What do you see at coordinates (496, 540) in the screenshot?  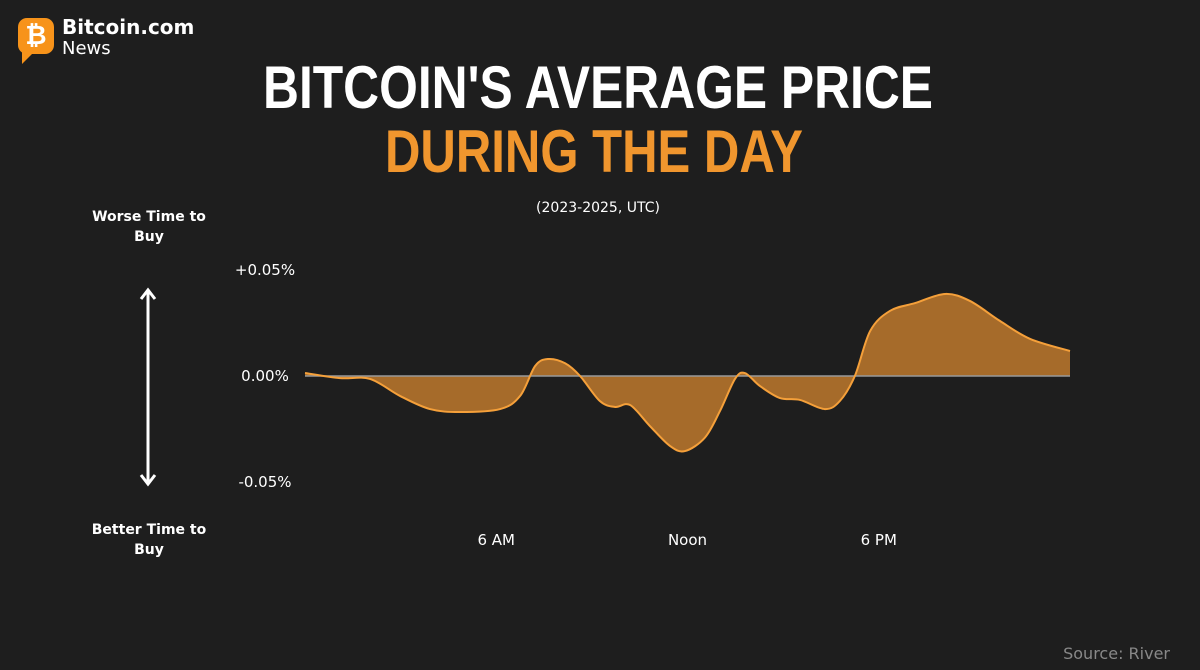 I see `x-tick-label: 6 AM` at bounding box center [496, 540].